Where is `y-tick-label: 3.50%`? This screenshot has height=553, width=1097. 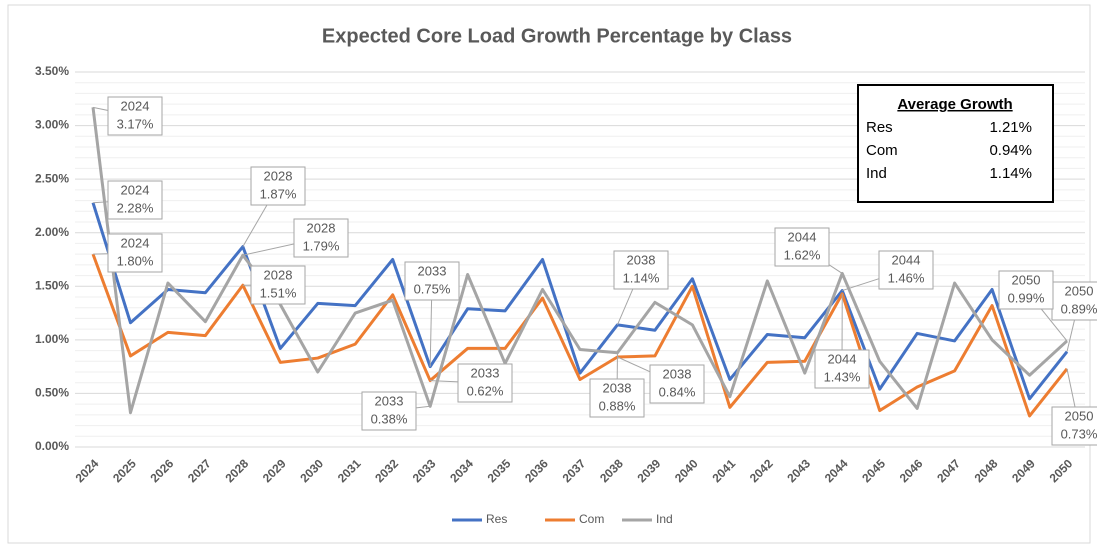
y-tick-label: 3.50% is located at coordinates (52, 71).